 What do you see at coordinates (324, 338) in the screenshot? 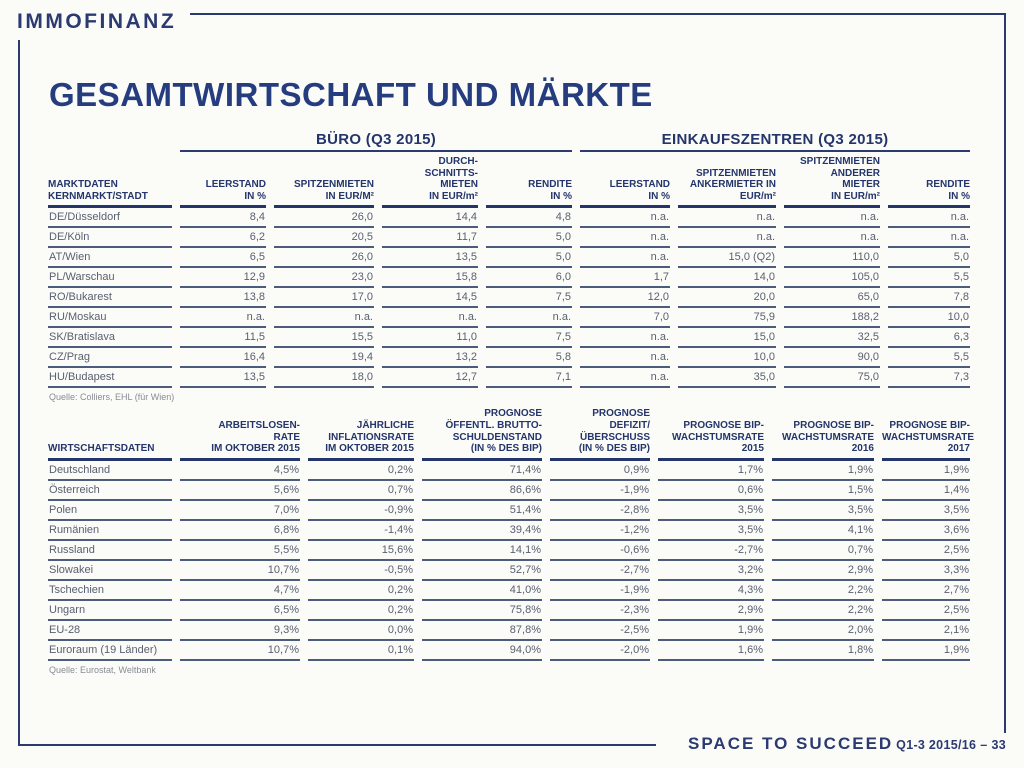
I see `cell-value: 15,5` at bounding box center [324, 338].